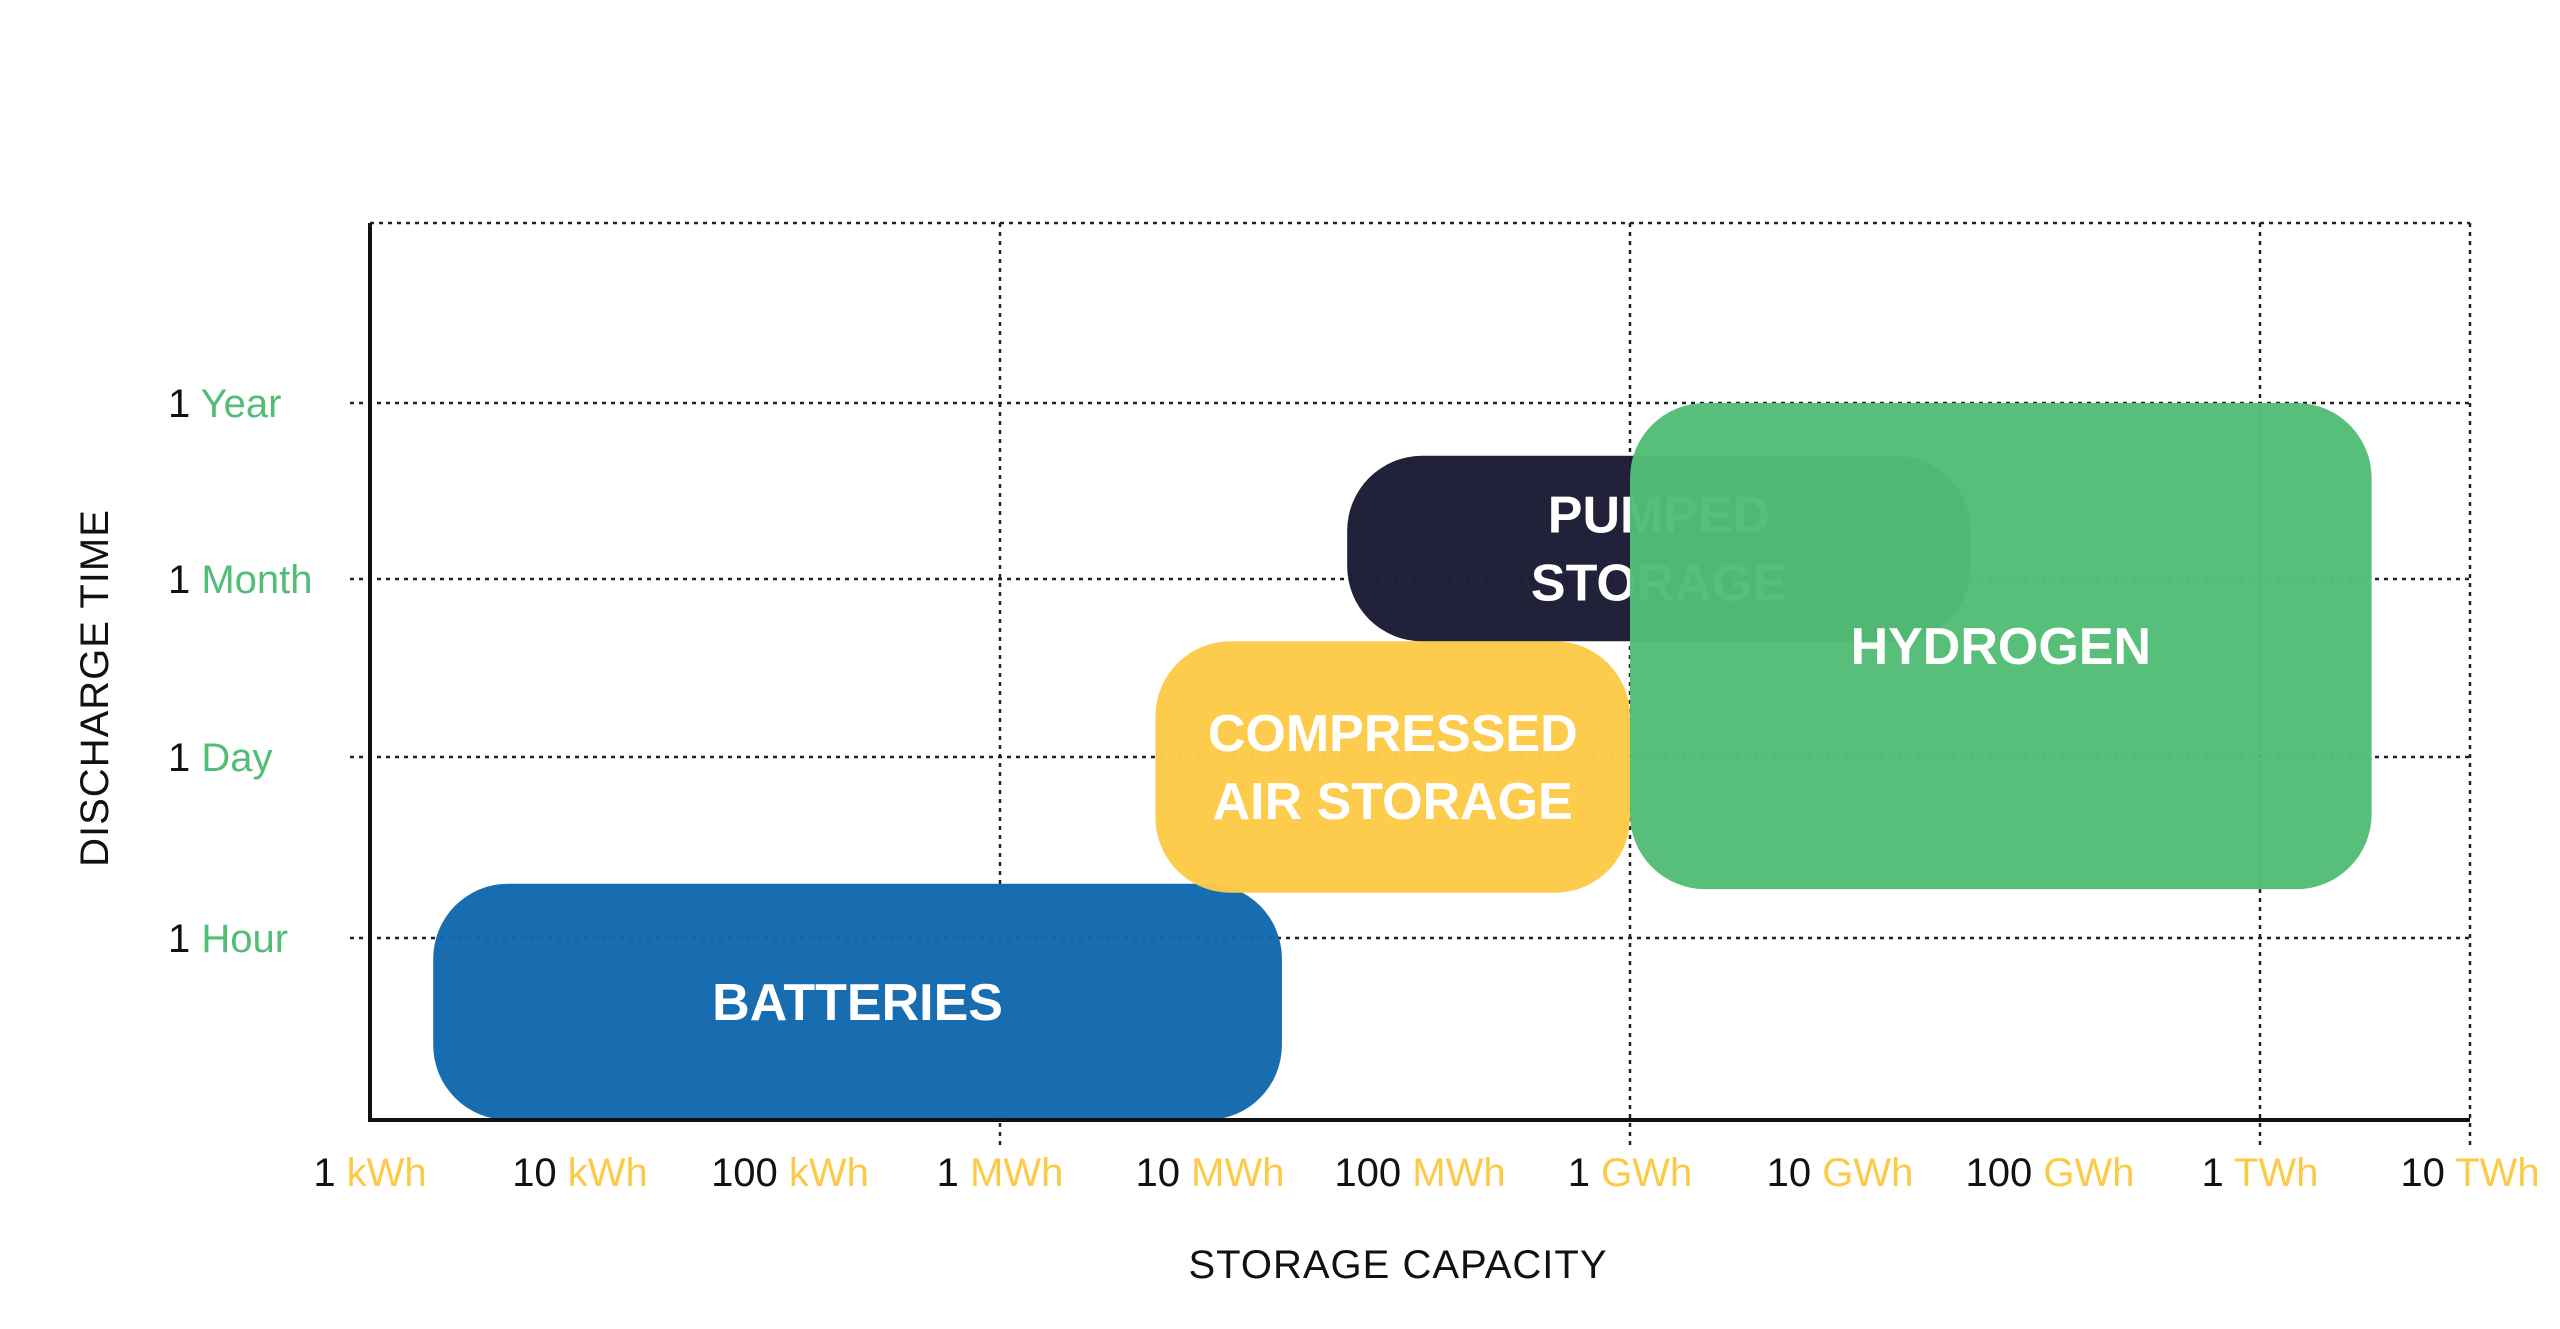 The width and height of the screenshot is (2560, 1329). I want to click on tech-box-batteries: BATTERIES, so click(857, 1001).